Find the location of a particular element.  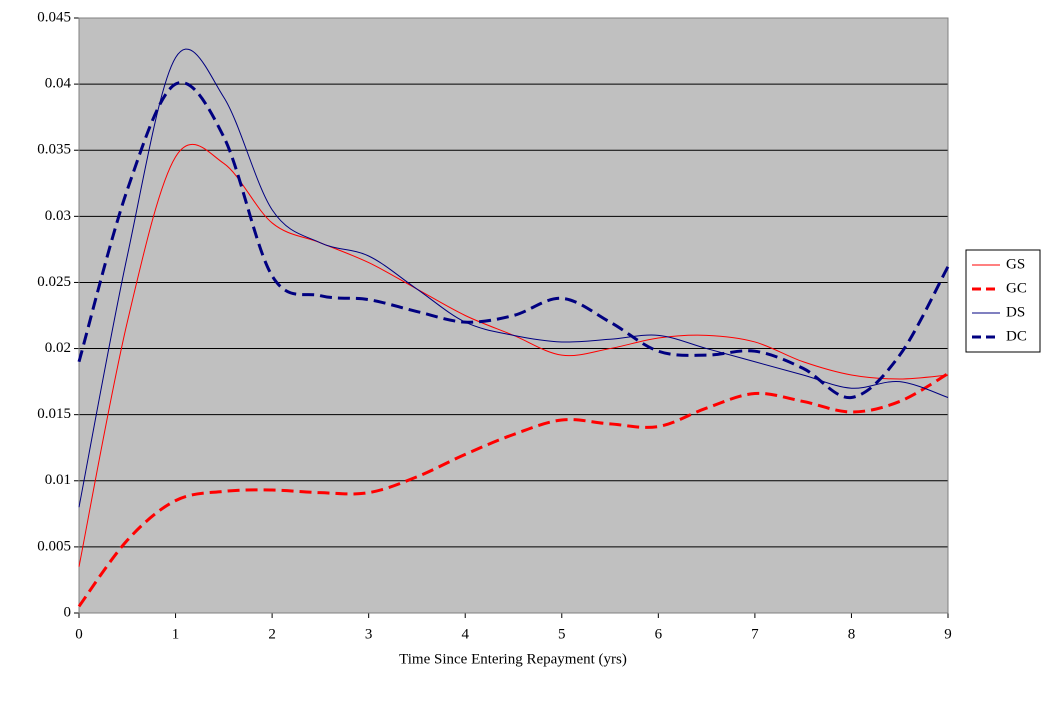

legend-box is located at coordinates (1003, 301).